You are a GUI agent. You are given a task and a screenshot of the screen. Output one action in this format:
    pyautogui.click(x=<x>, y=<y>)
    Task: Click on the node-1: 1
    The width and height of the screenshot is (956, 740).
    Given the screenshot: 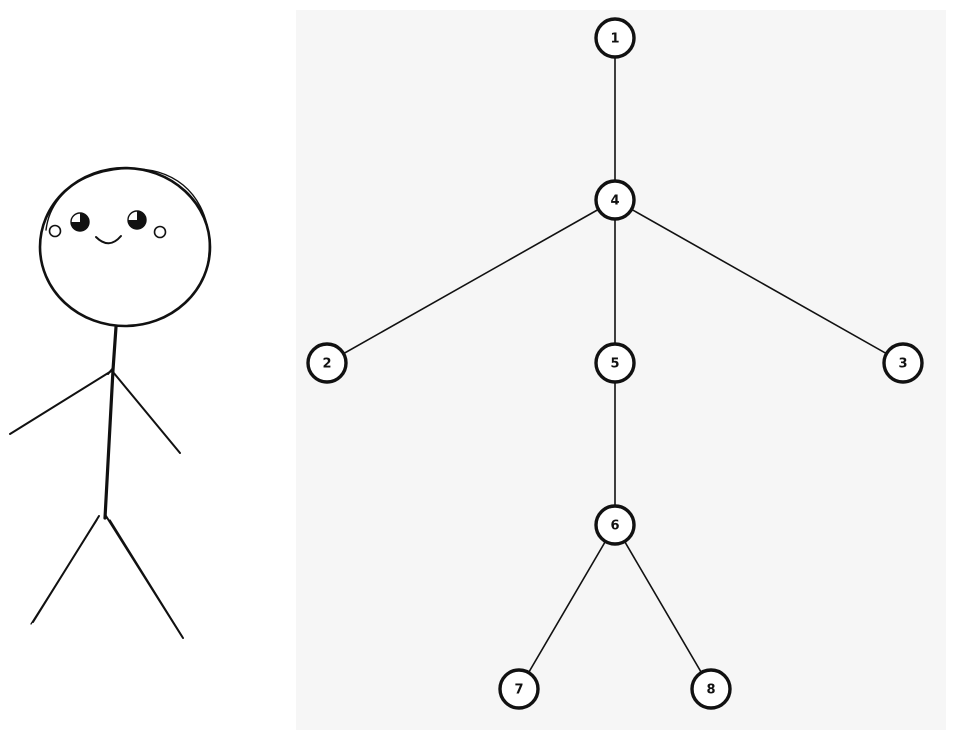 What is the action you would take?
    pyautogui.click(x=615, y=38)
    